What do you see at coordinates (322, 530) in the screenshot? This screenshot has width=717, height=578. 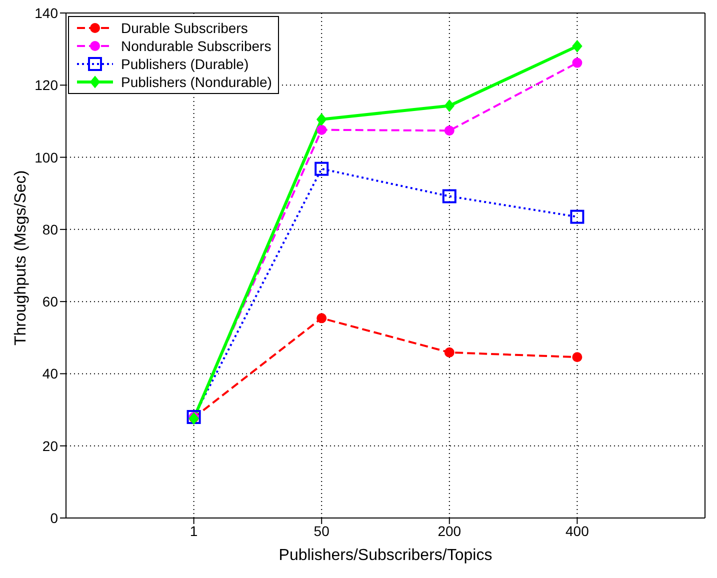 I see `x-tick-label: 50` at bounding box center [322, 530].